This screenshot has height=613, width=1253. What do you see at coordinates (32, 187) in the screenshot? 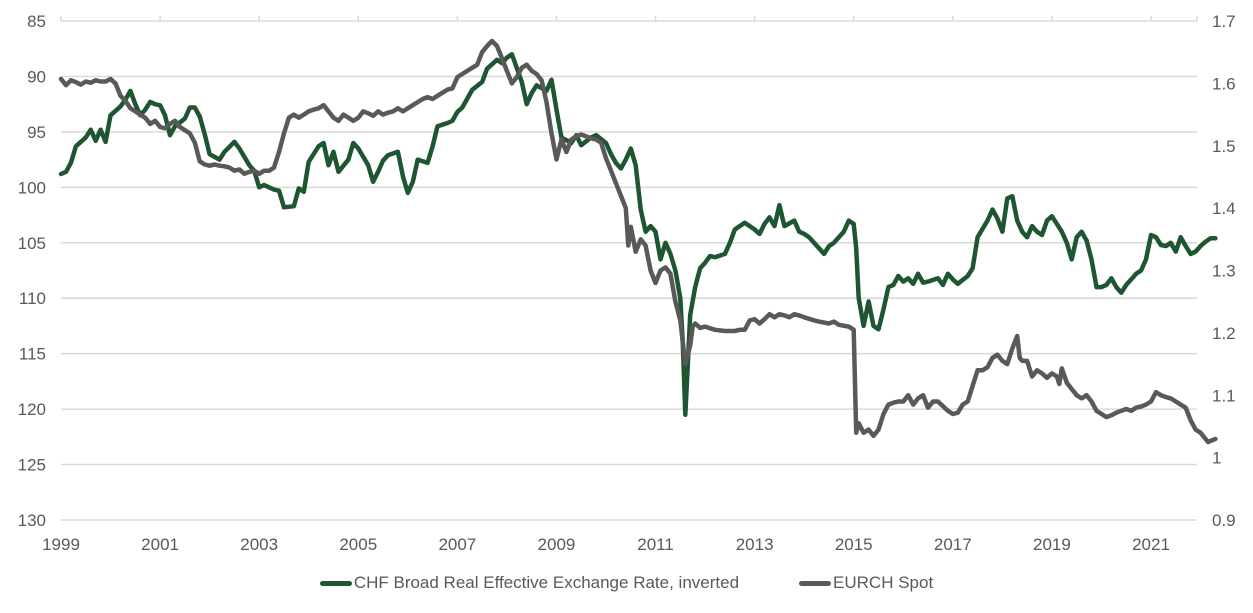
I see `left-axis-tick-label: 100` at bounding box center [32, 187].